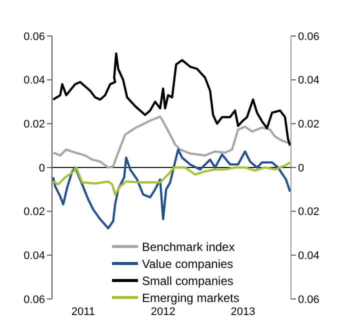 This screenshot has width=346, height=323. I want to click on x-tick-label: 2013, so click(243, 312).